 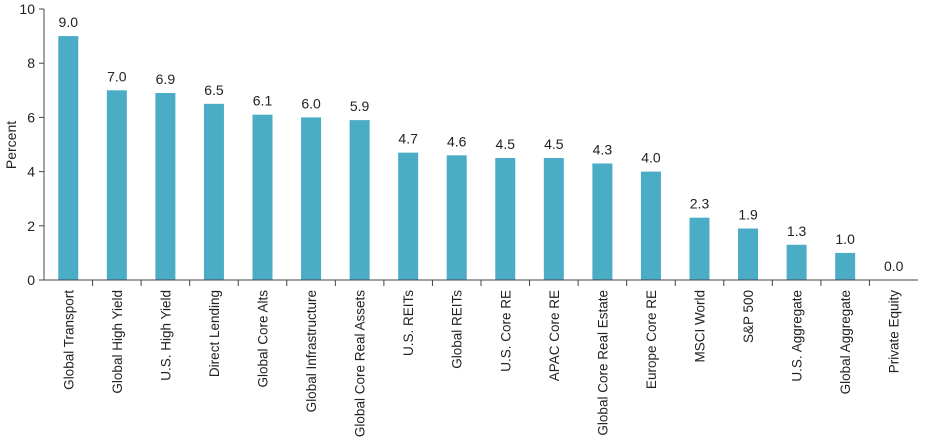 I want to click on x-category-label: Global REITs, so click(x=457, y=329).